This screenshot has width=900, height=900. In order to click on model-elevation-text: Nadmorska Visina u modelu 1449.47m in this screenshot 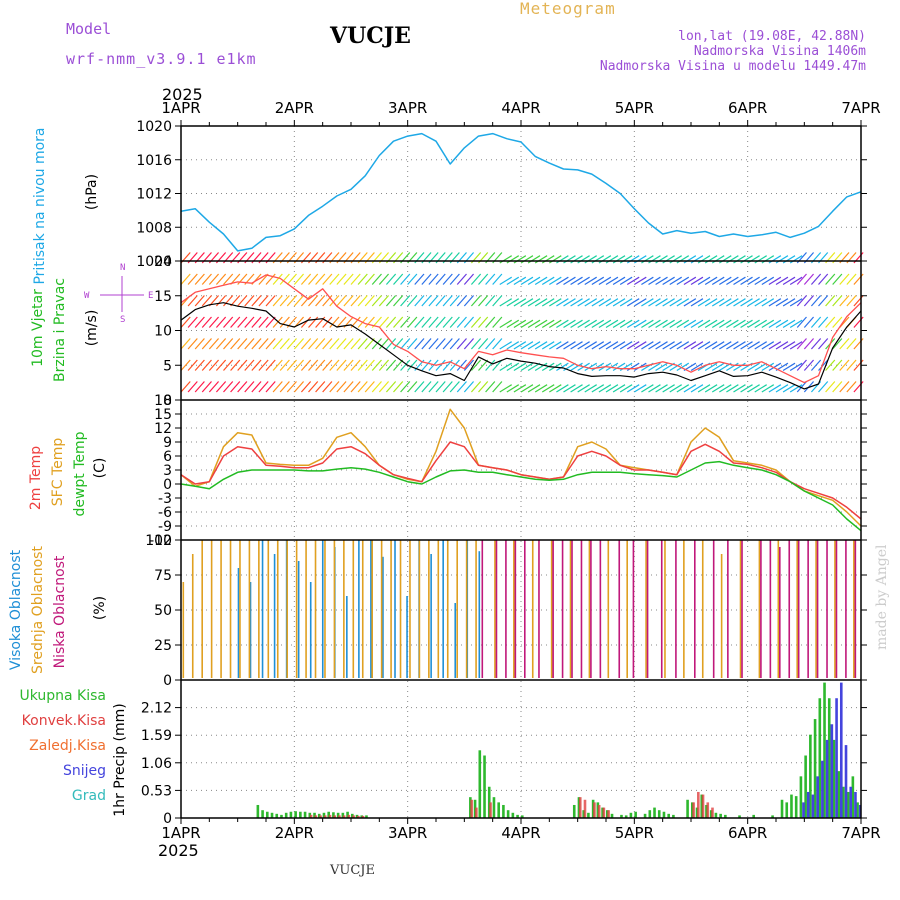, I will do `click(733, 66)`.